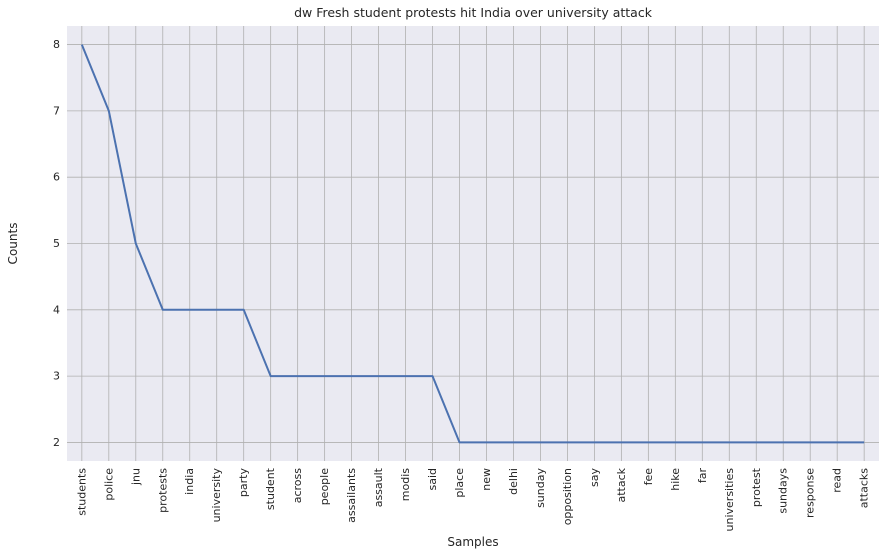 The image size is (884, 555). Describe the element at coordinates (621, 484) in the screenshot. I see `x-tick-label: attack` at that location.